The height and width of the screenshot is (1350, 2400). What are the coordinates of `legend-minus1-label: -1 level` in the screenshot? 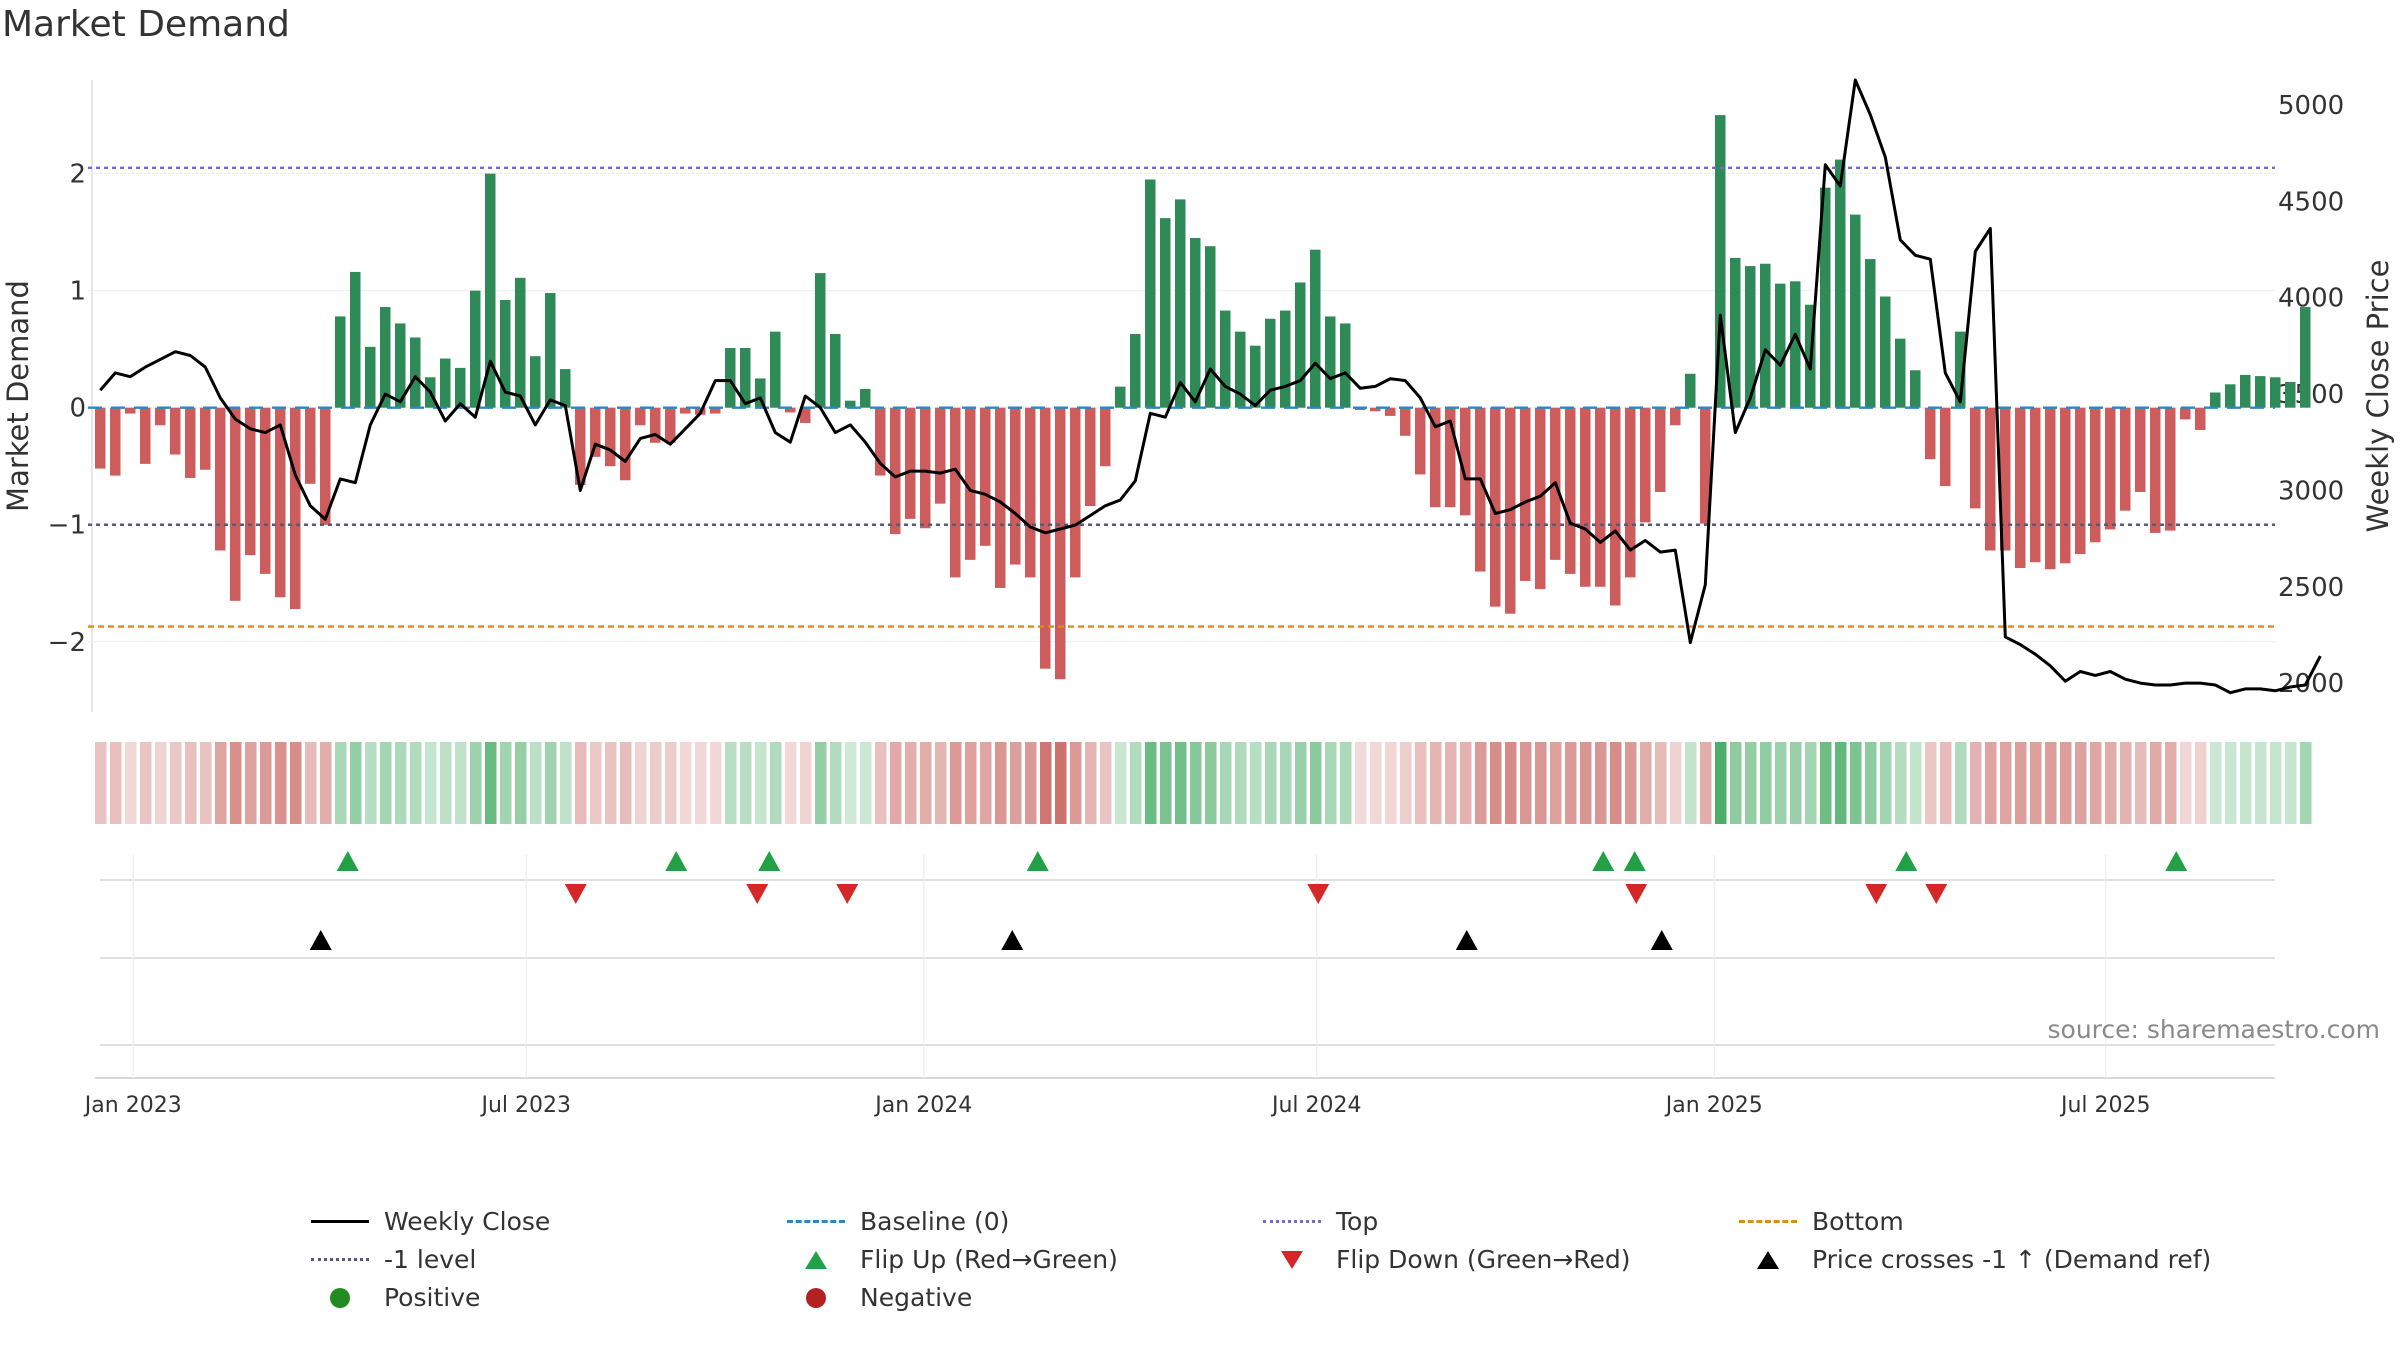 It's located at (430, 1259).